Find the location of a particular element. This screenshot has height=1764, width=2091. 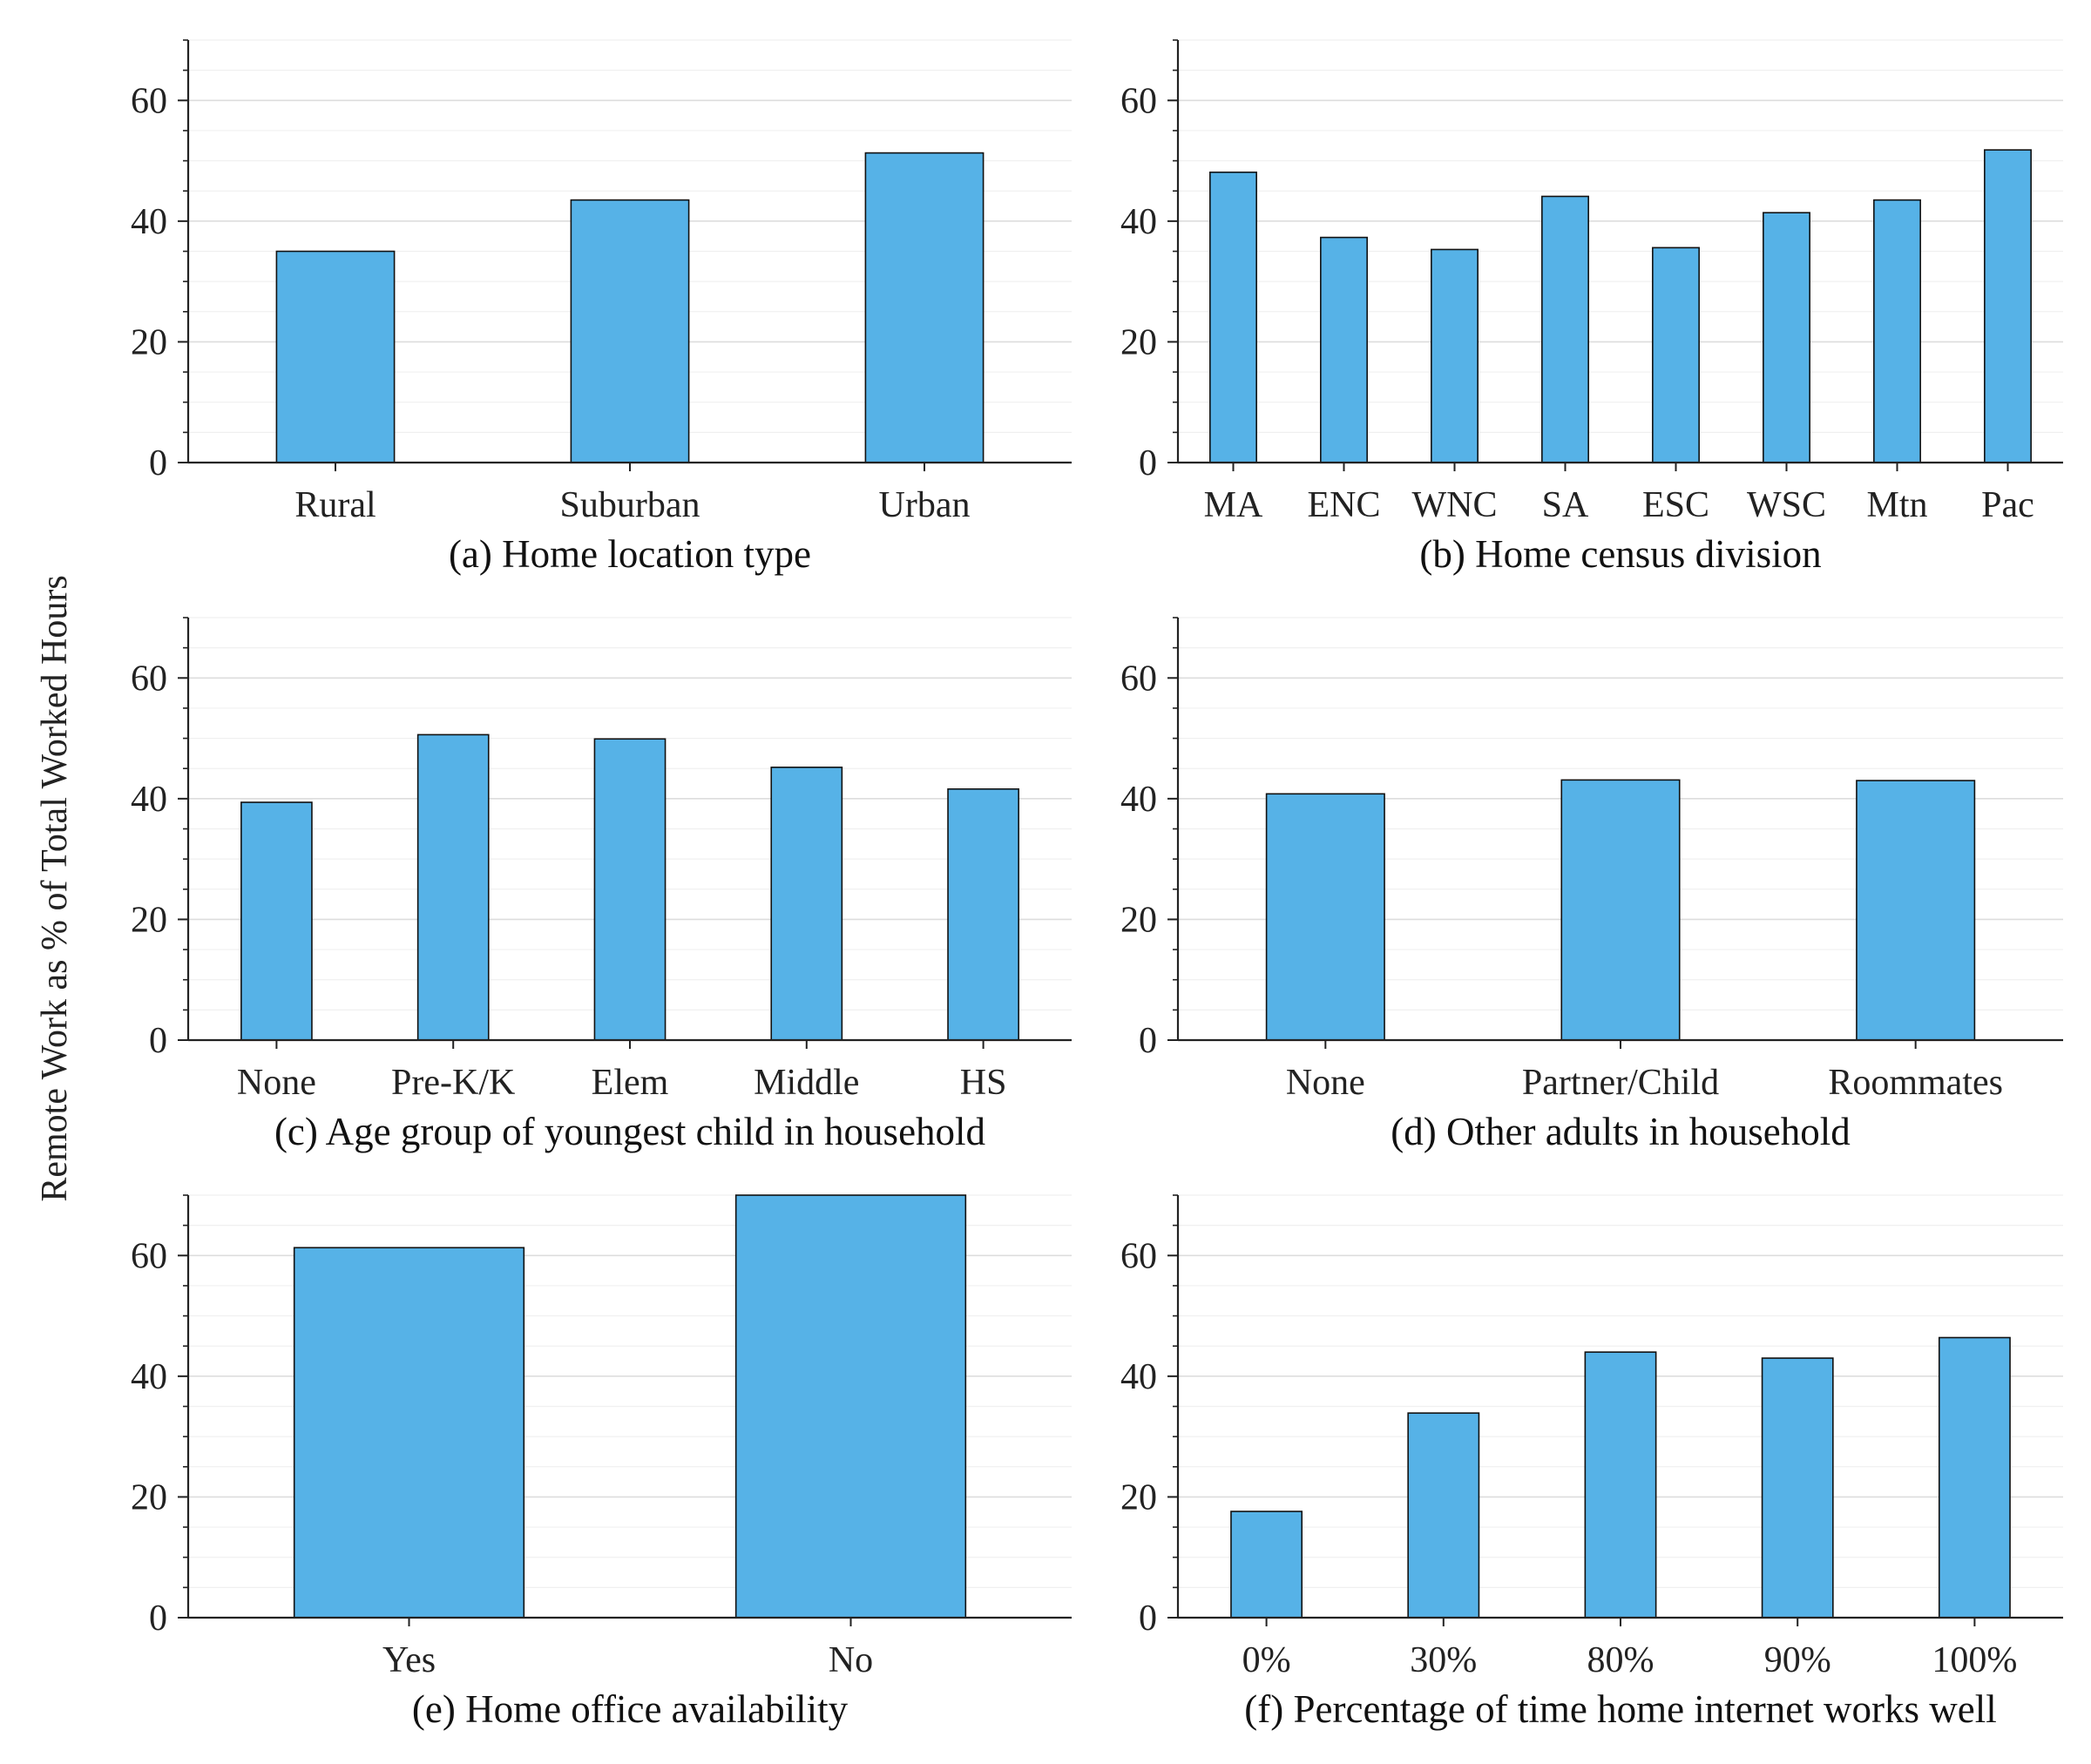

bar-elem is located at coordinates (630, 889).